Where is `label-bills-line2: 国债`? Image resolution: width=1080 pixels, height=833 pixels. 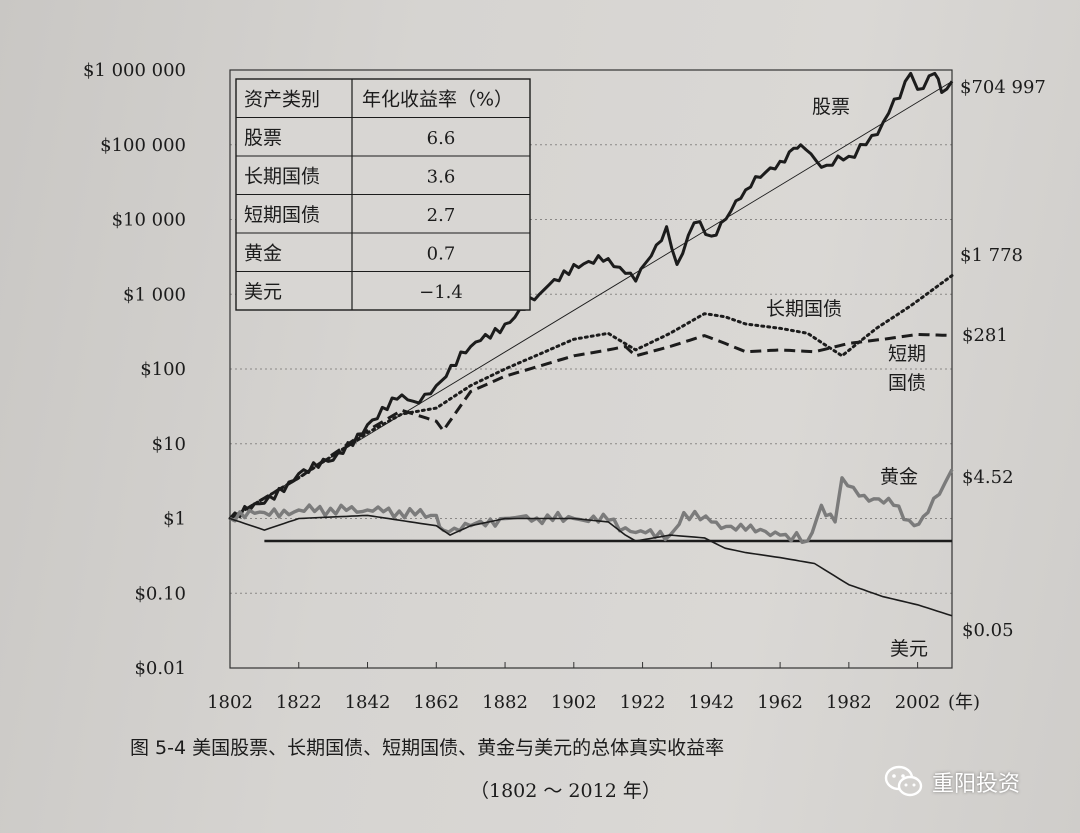 label-bills-line2: 国债 is located at coordinates (907, 383).